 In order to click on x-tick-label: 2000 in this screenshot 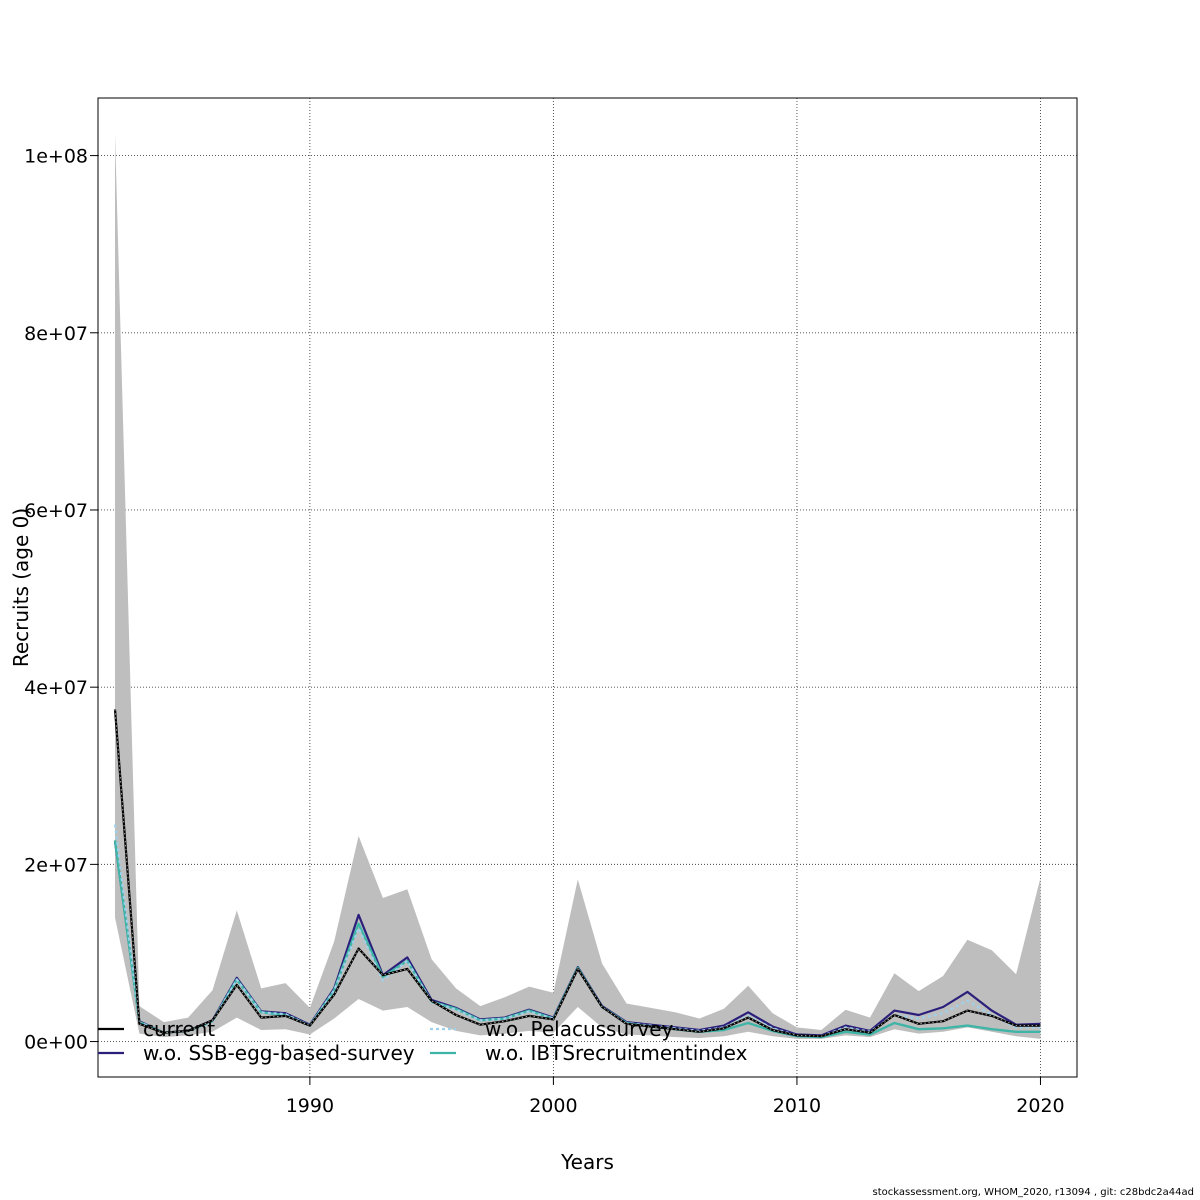, I will do `click(553, 1106)`.